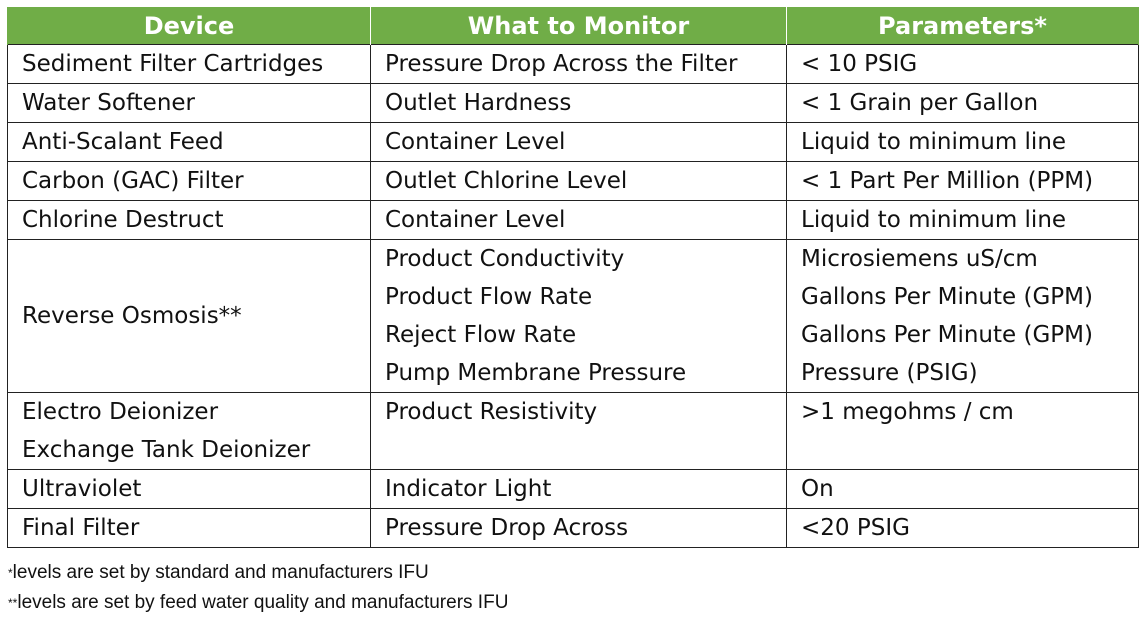 This screenshot has width=1145, height=622. I want to click on monitor-line: Reject Flow Rate, so click(481, 335).